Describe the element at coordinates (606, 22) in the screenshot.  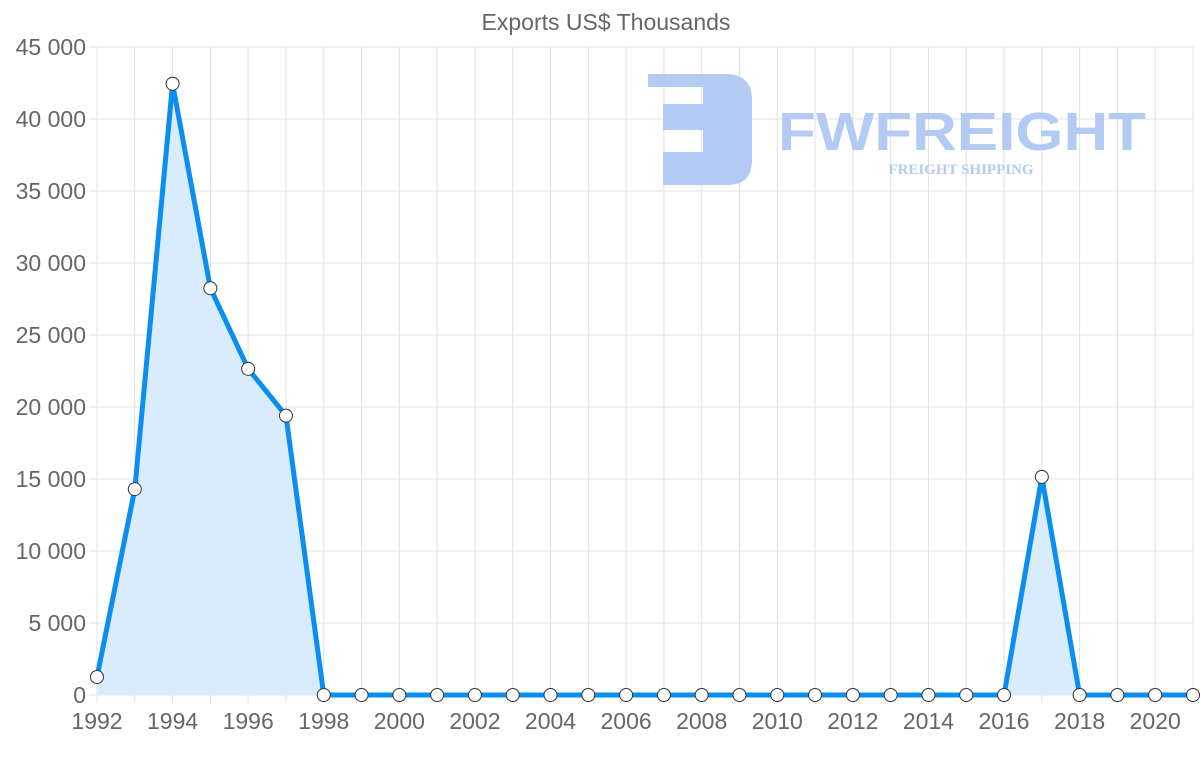
I see `chart-title: Exports US$ Thousands` at that location.